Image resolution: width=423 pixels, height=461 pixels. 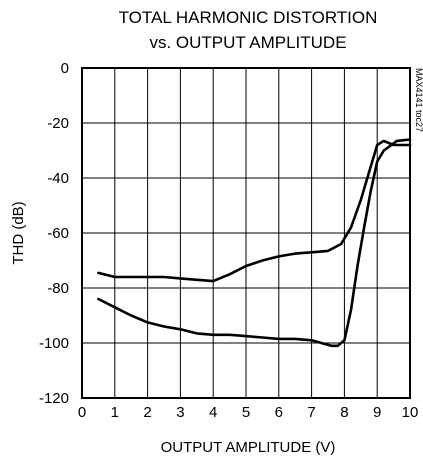 What do you see at coordinates (246, 412) in the screenshot?
I see `x-tick-label: 5` at bounding box center [246, 412].